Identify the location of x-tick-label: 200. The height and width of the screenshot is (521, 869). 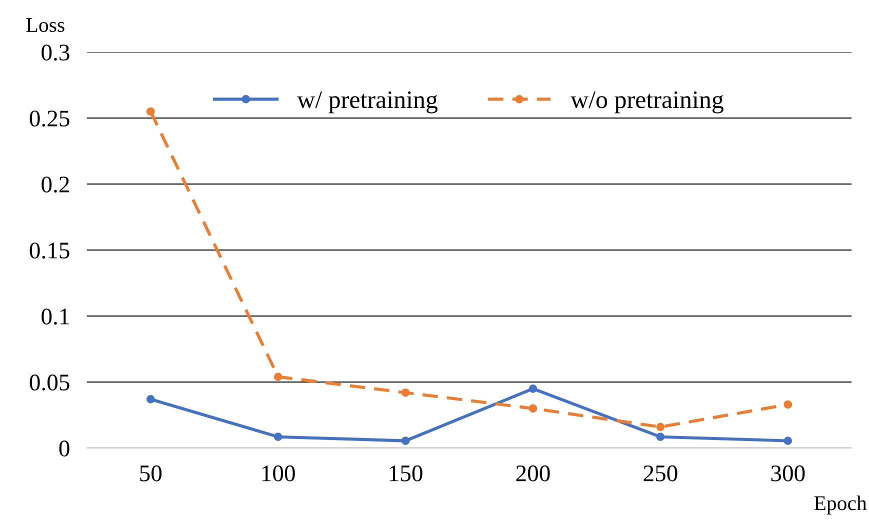
(533, 473).